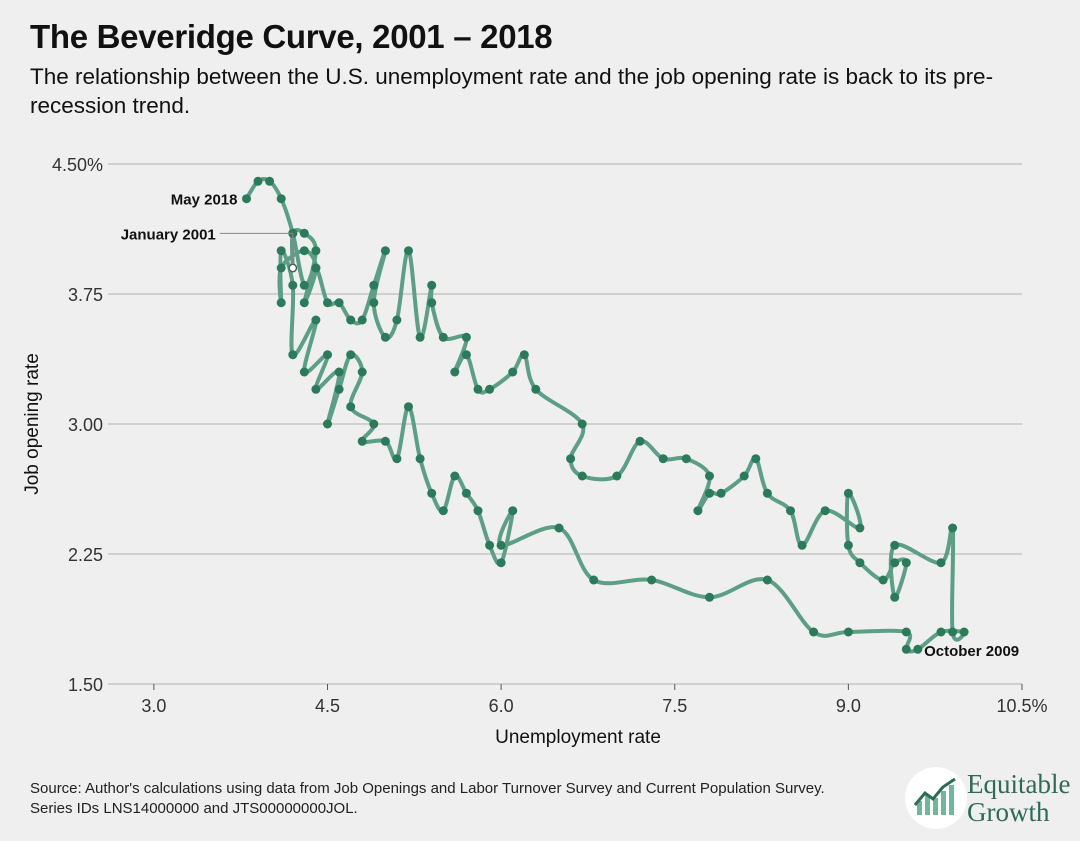 This screenshot has width=1080, height=841. What do you see at coordinates (168, 234) in the screenshot?
I see `annotation-label: January 2001` at bounding box center [168, 234].